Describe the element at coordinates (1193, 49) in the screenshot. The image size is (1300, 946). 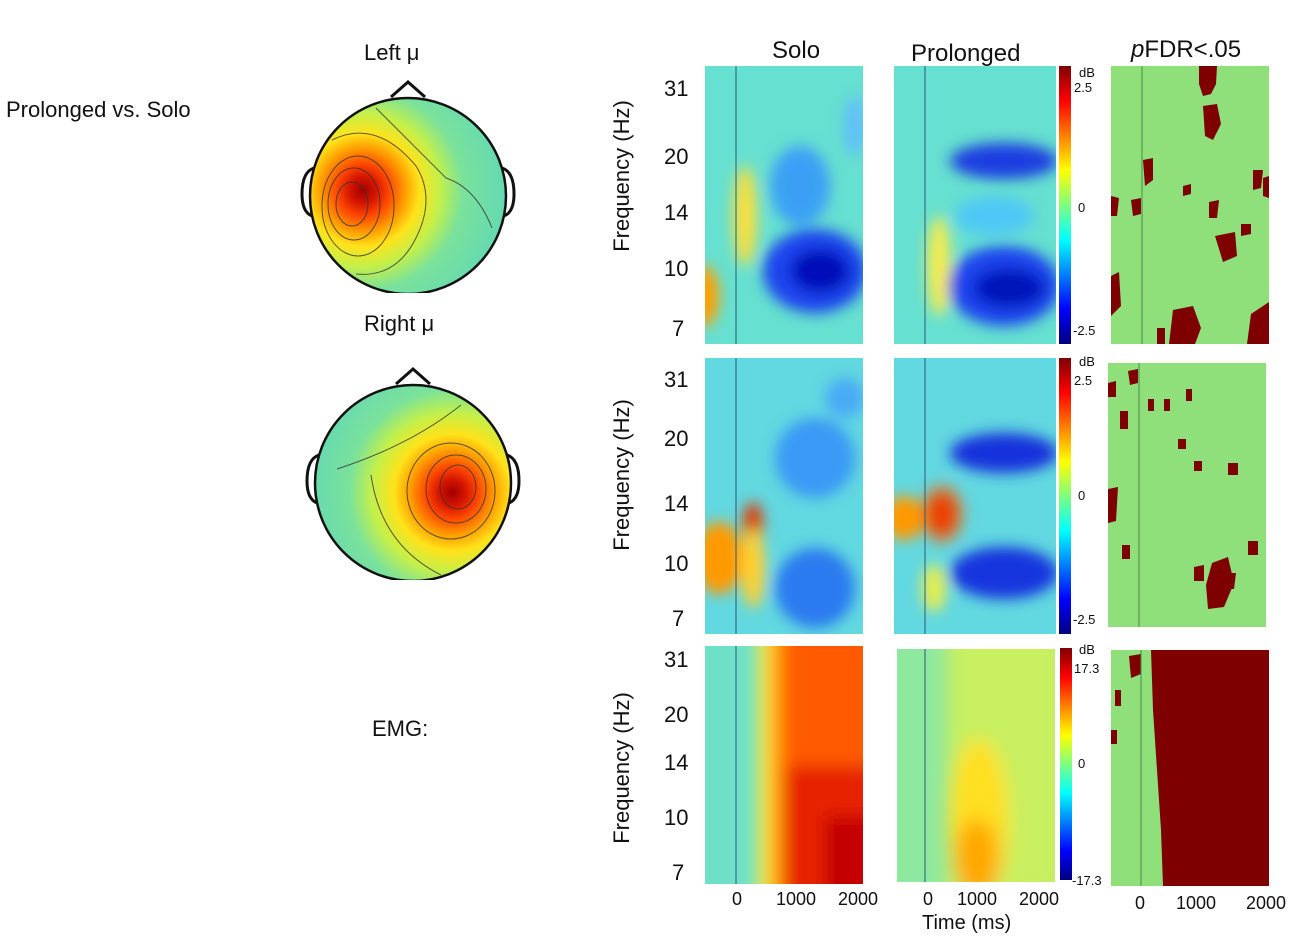
I see `fdr-label: FDR<.05` at that location.